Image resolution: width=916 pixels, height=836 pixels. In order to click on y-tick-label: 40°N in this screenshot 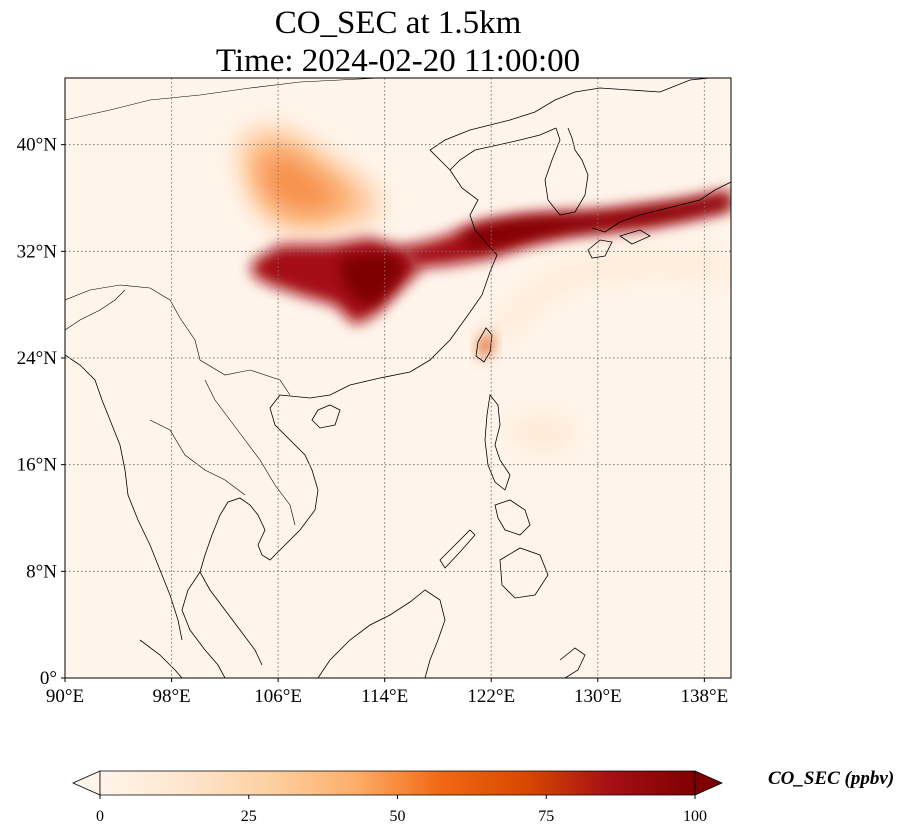, I will do `click(37, 145)`.